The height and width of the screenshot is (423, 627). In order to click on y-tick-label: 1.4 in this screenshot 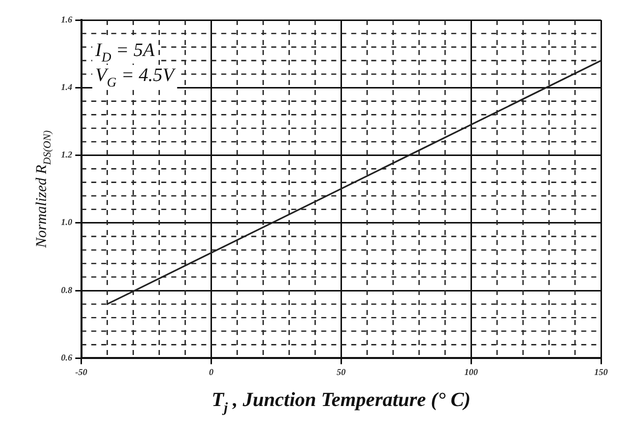, I will do `click(67, 87)`.